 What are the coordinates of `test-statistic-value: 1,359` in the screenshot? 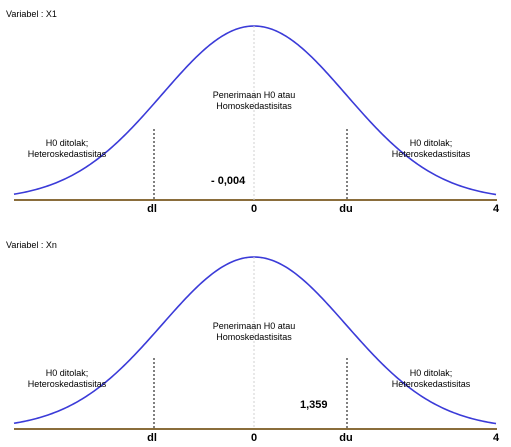 It's located at (314, 405).